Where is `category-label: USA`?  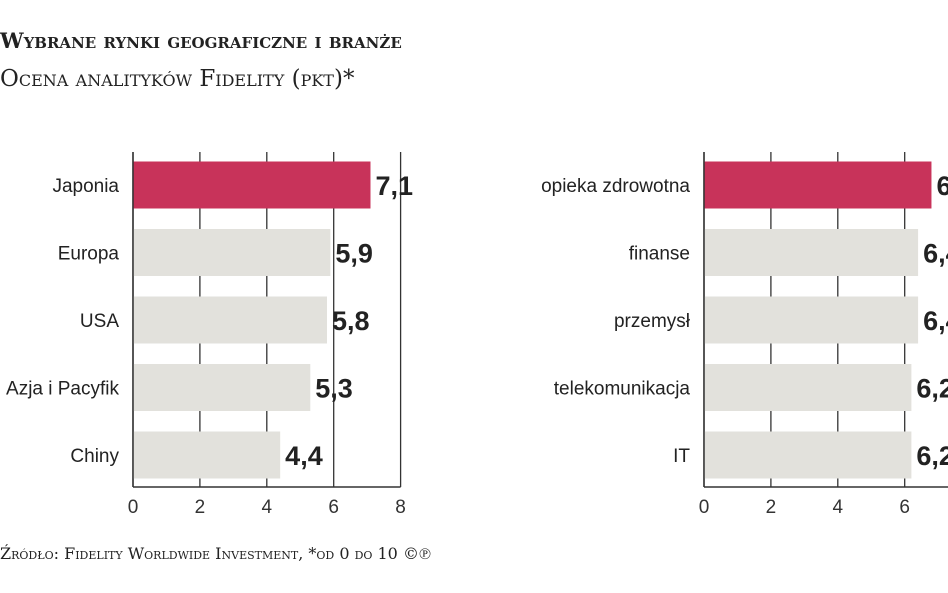
category-label: USA is located at coordinates (99, 321).